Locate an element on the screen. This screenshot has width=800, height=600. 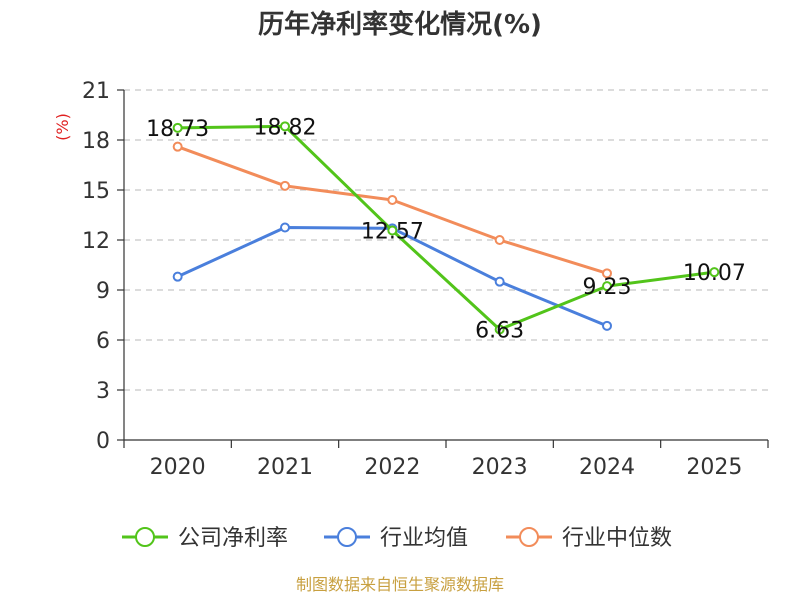
x-tick-label: 2024 is located at coordinates (607, 467).